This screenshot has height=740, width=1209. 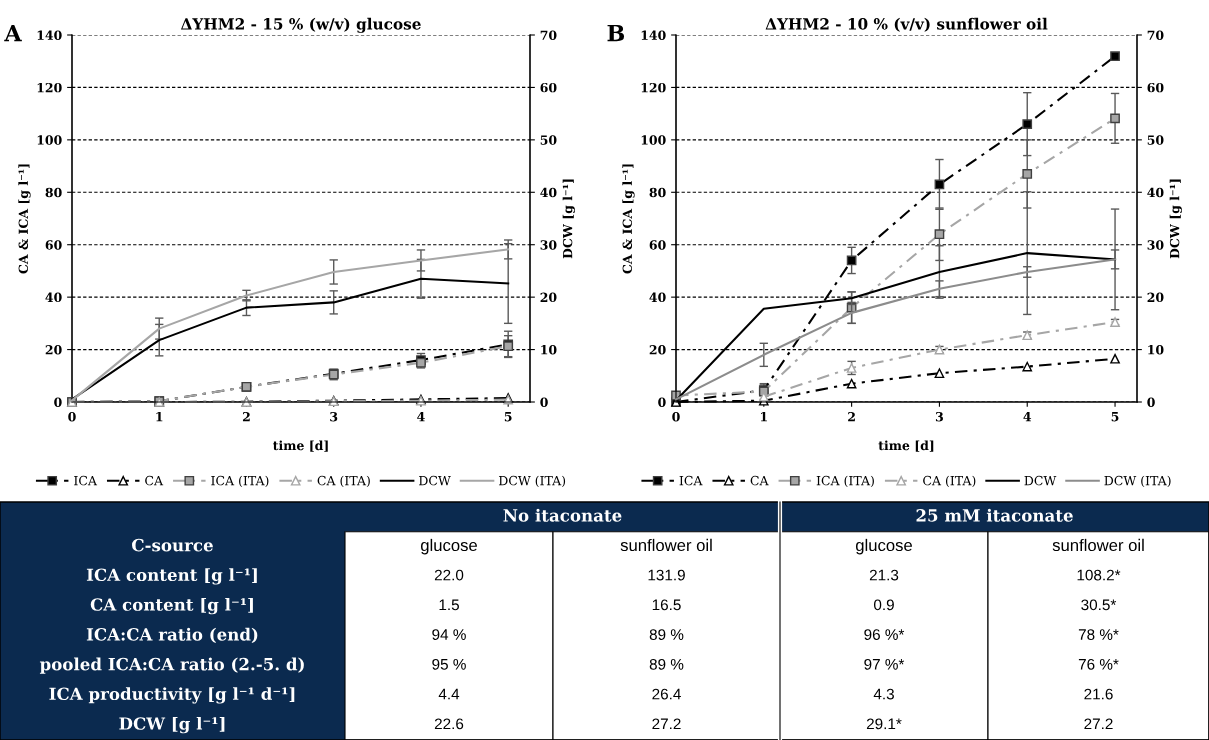 What do you see at coordinates (994, 515) in the screenshot?
I see `text: 25 mM itaconate` at bounding box center [994, 515].